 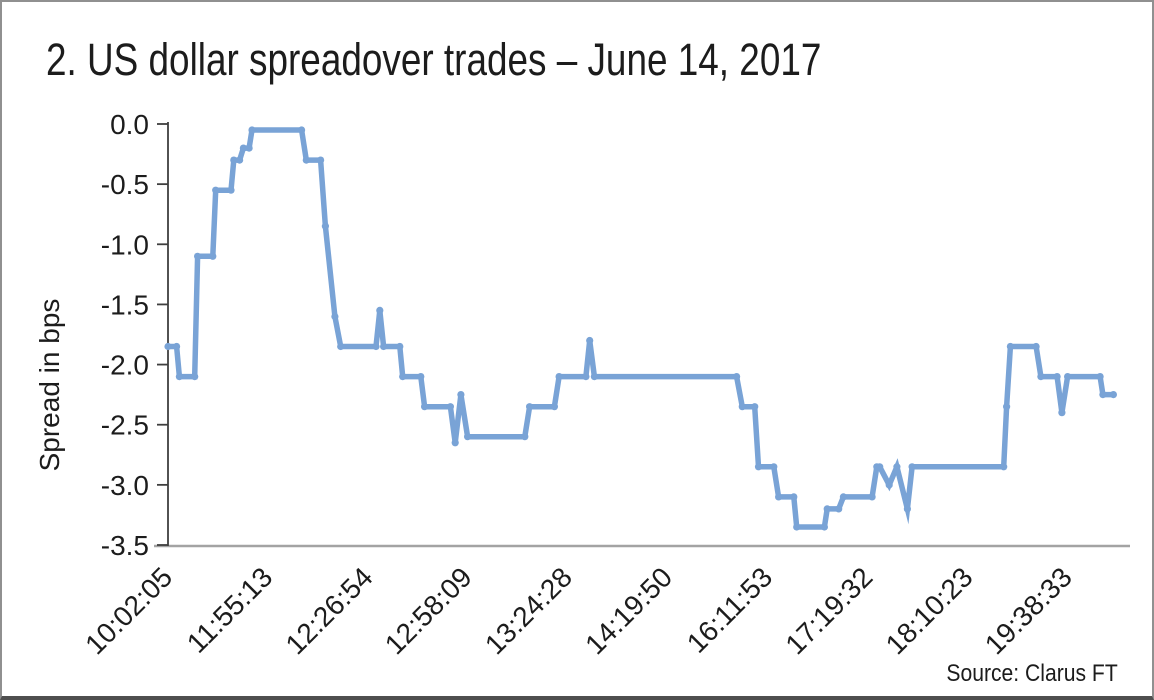 I want to click on y-tick-label: -3.5, so click(x=125, y=545).